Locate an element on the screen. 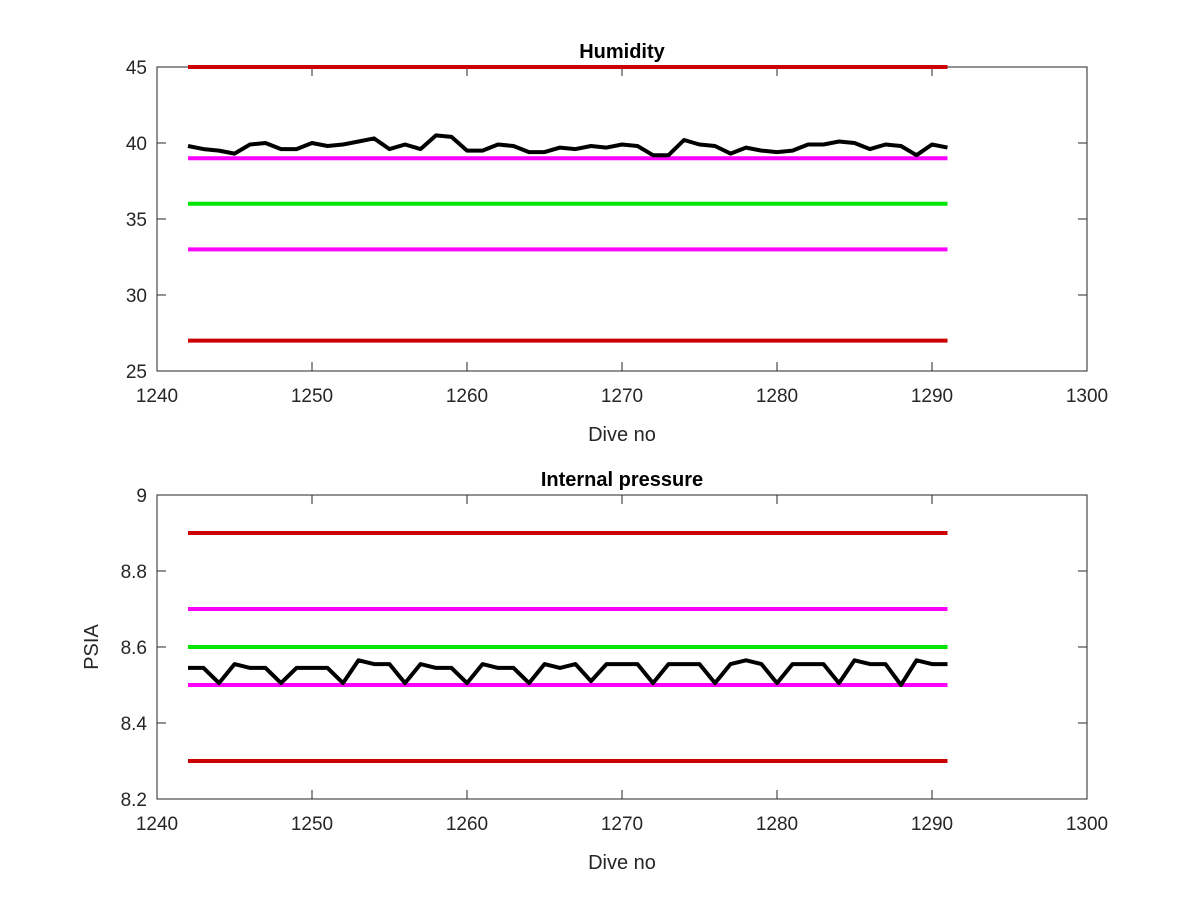  pressure-y-tick-label: 9 is located at coordinates (141, 496).